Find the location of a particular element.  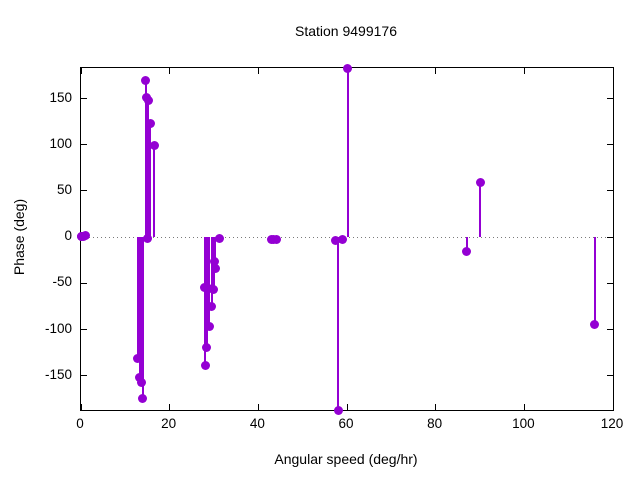

x-tick-label: 0 is located at coordinates (80, 423).